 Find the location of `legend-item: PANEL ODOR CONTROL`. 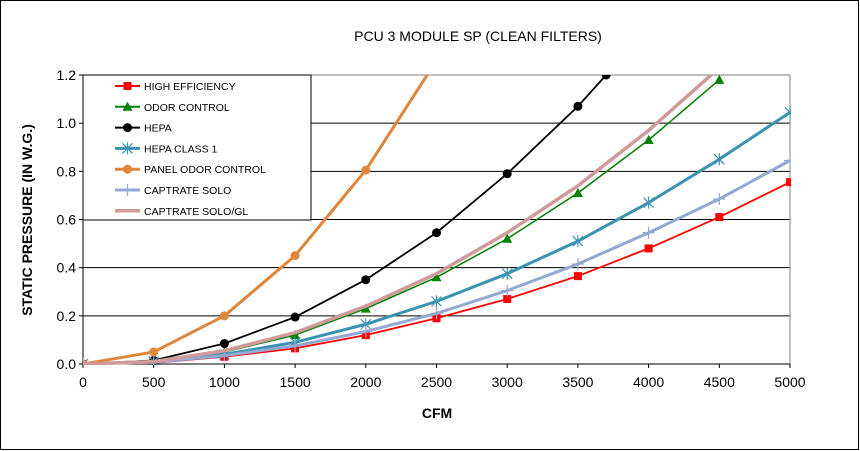

legend-item: PANEL ODOR CONTROL is located at coordinates (190, 170).